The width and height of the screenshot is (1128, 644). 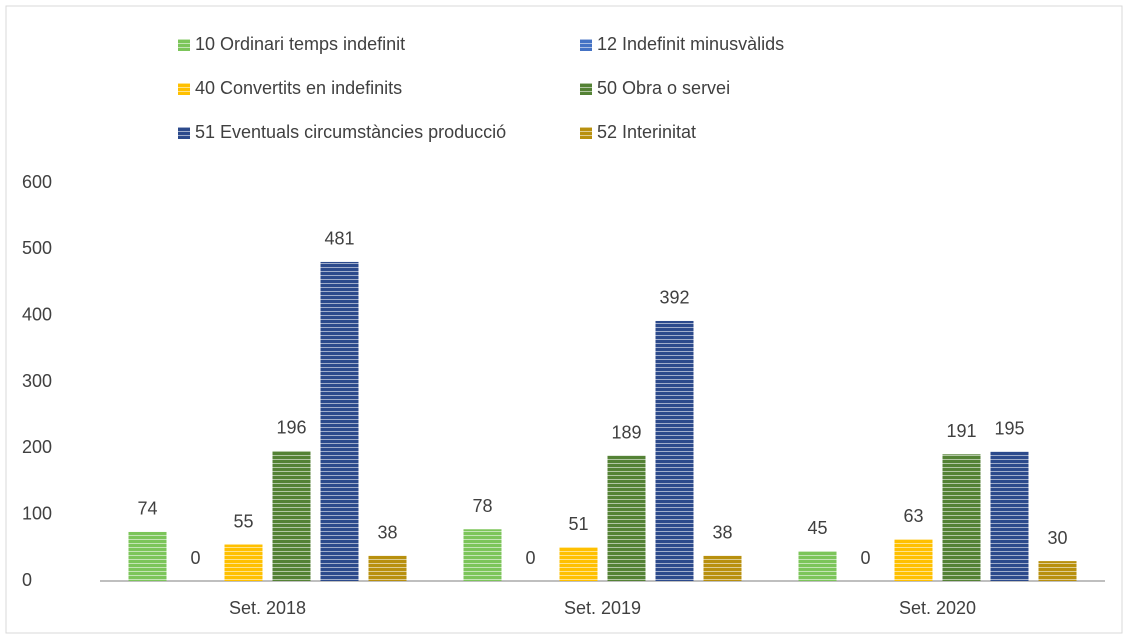 I want to click on value-label: 78, so click(x=482, y=506).